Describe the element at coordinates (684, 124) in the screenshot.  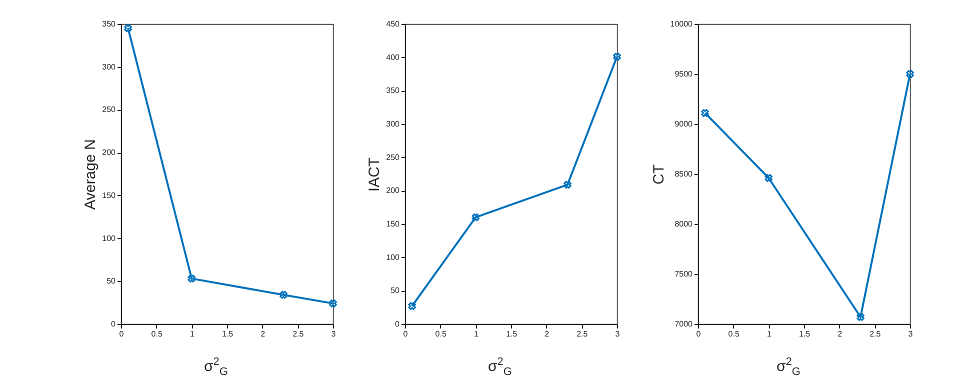
I see `y-tick-label: 9000` at that location.